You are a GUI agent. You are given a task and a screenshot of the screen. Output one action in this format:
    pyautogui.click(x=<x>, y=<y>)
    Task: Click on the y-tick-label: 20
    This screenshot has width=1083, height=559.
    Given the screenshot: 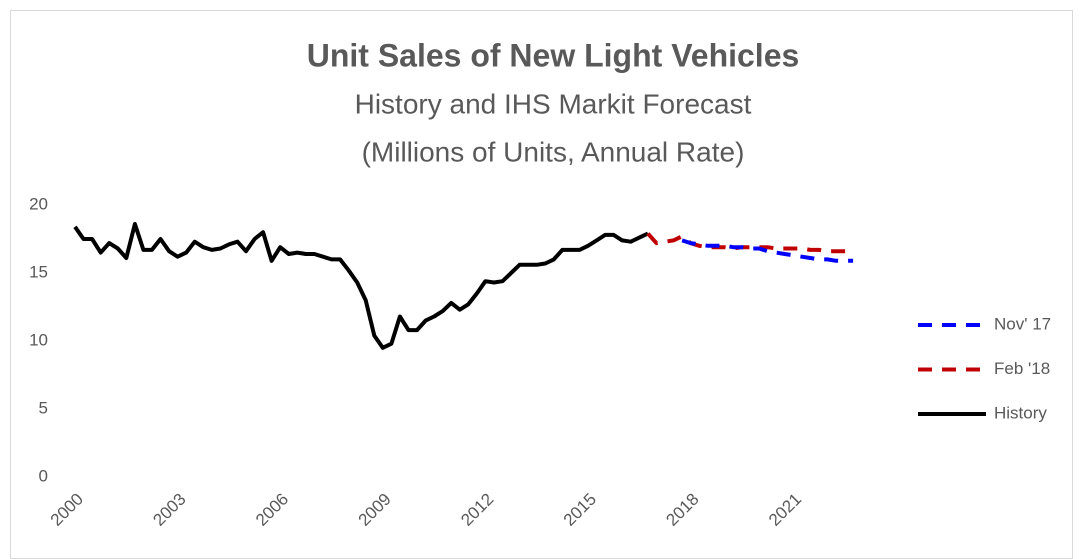 What is the action you would take?
    pyautogui.click(x=38, y=203)
    